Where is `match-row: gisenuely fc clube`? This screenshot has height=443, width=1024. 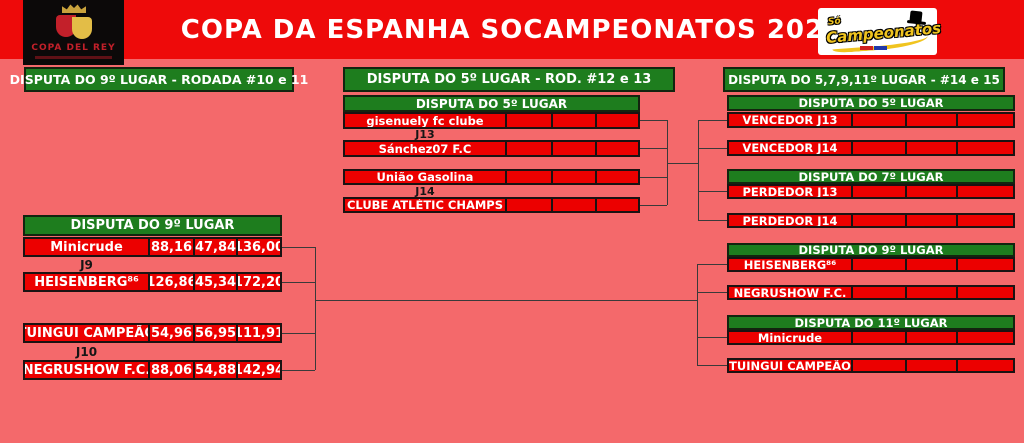
match-row: gisenuely fc clube is located at coordinates (491, 120).